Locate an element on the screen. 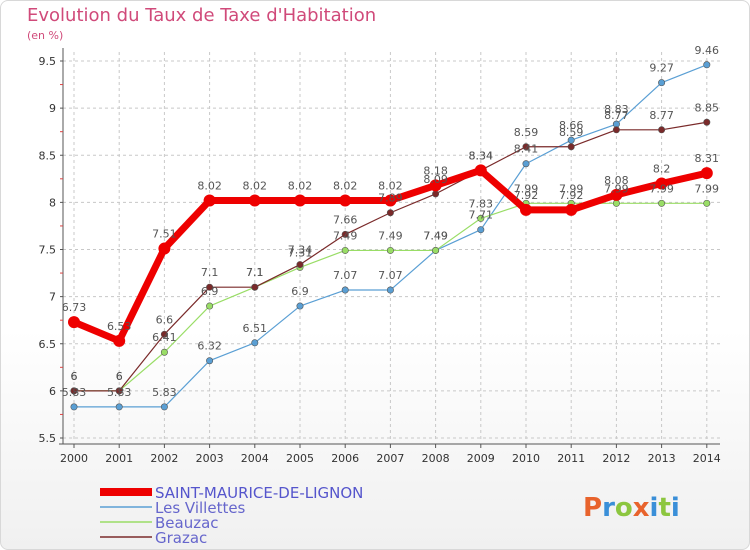 Image resolution: width=750 pixels, height=550 pixels. data-label-2006: 7.49 is located at coordinates (345, 235).